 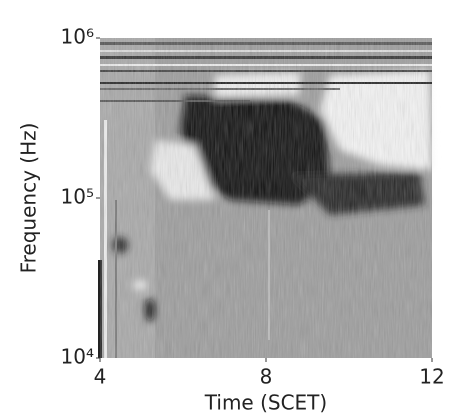 I want to click on x-tick-label: 4, so click(x=100, y=377).